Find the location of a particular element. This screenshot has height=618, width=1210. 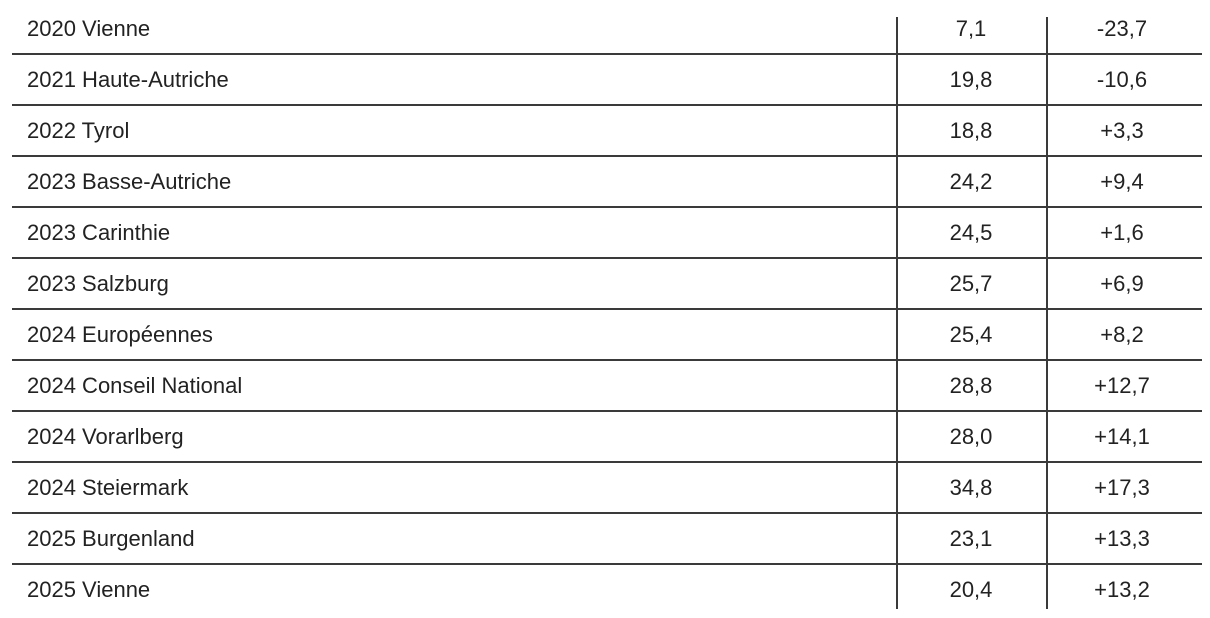

election-cell: 2023 Salzburg is located at coordinates (98, 283).